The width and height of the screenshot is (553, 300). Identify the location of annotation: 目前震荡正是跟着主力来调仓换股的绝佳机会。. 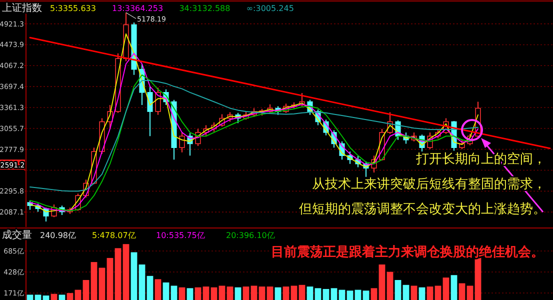
(407, 252).